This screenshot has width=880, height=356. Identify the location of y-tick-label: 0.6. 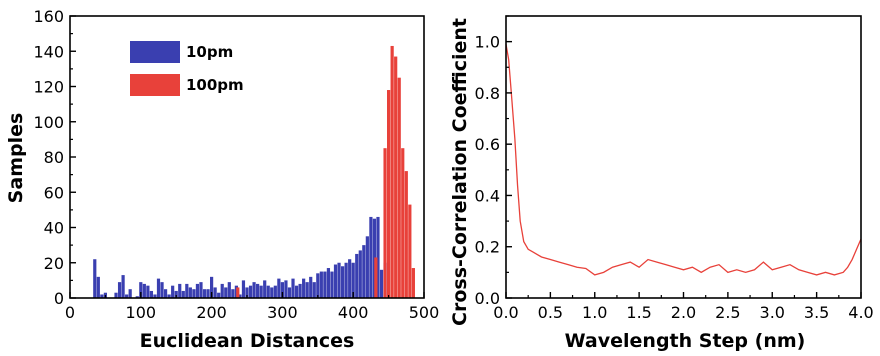
(487, 144).